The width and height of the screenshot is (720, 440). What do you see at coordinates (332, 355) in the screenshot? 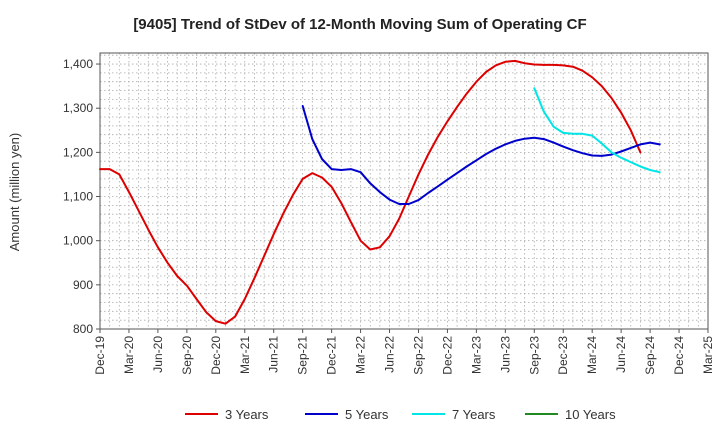
I see `x-tick-label: Dec-21` at bounding box center [332, 355].